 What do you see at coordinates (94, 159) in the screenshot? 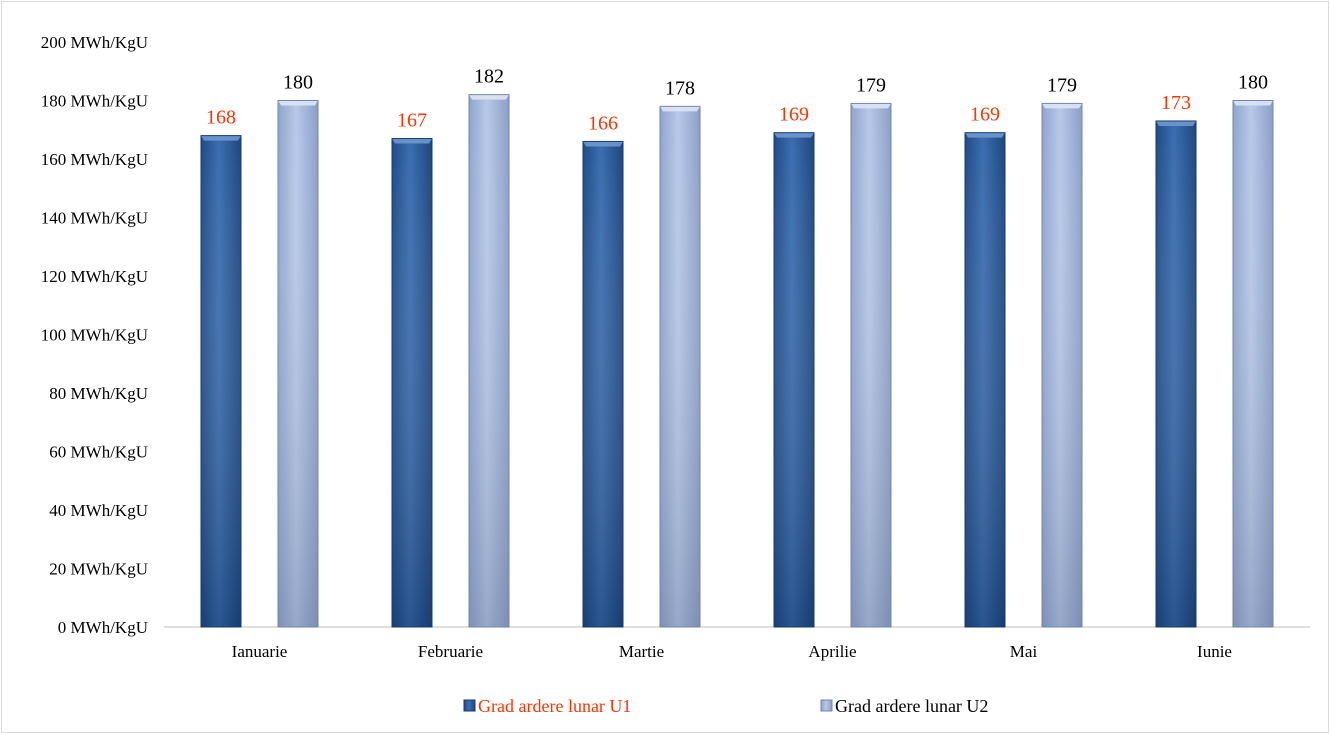
I see `y-tick-label: 160 MWh/KgU` at bounding box center [94, 159].